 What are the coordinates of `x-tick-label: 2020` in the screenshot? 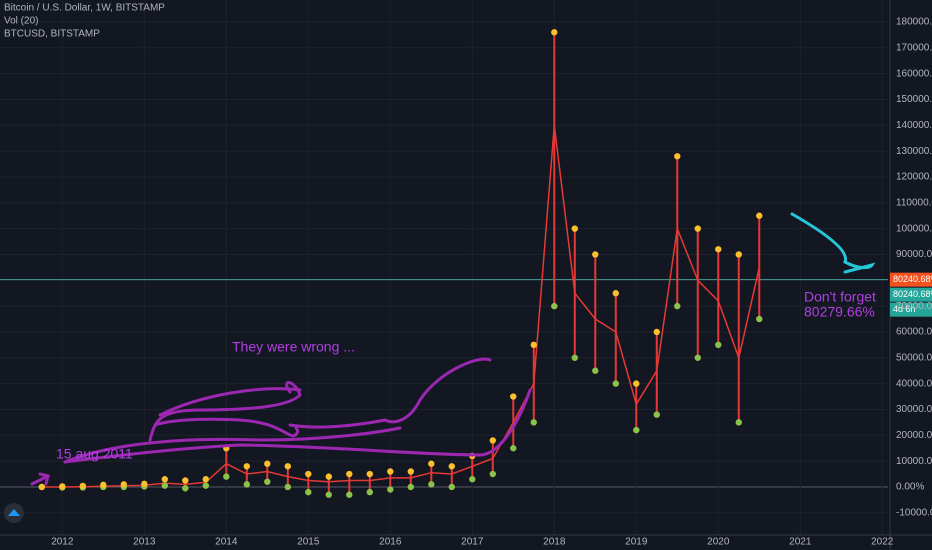 It's located at (718, 542).